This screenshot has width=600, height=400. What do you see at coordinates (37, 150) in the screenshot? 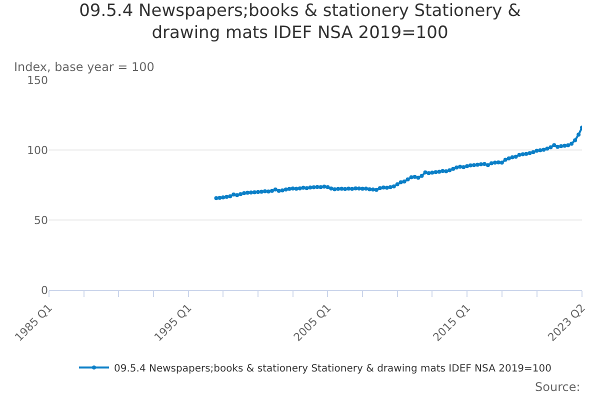
I see `y-tick-label: 100` at bounding box center [37, 150].